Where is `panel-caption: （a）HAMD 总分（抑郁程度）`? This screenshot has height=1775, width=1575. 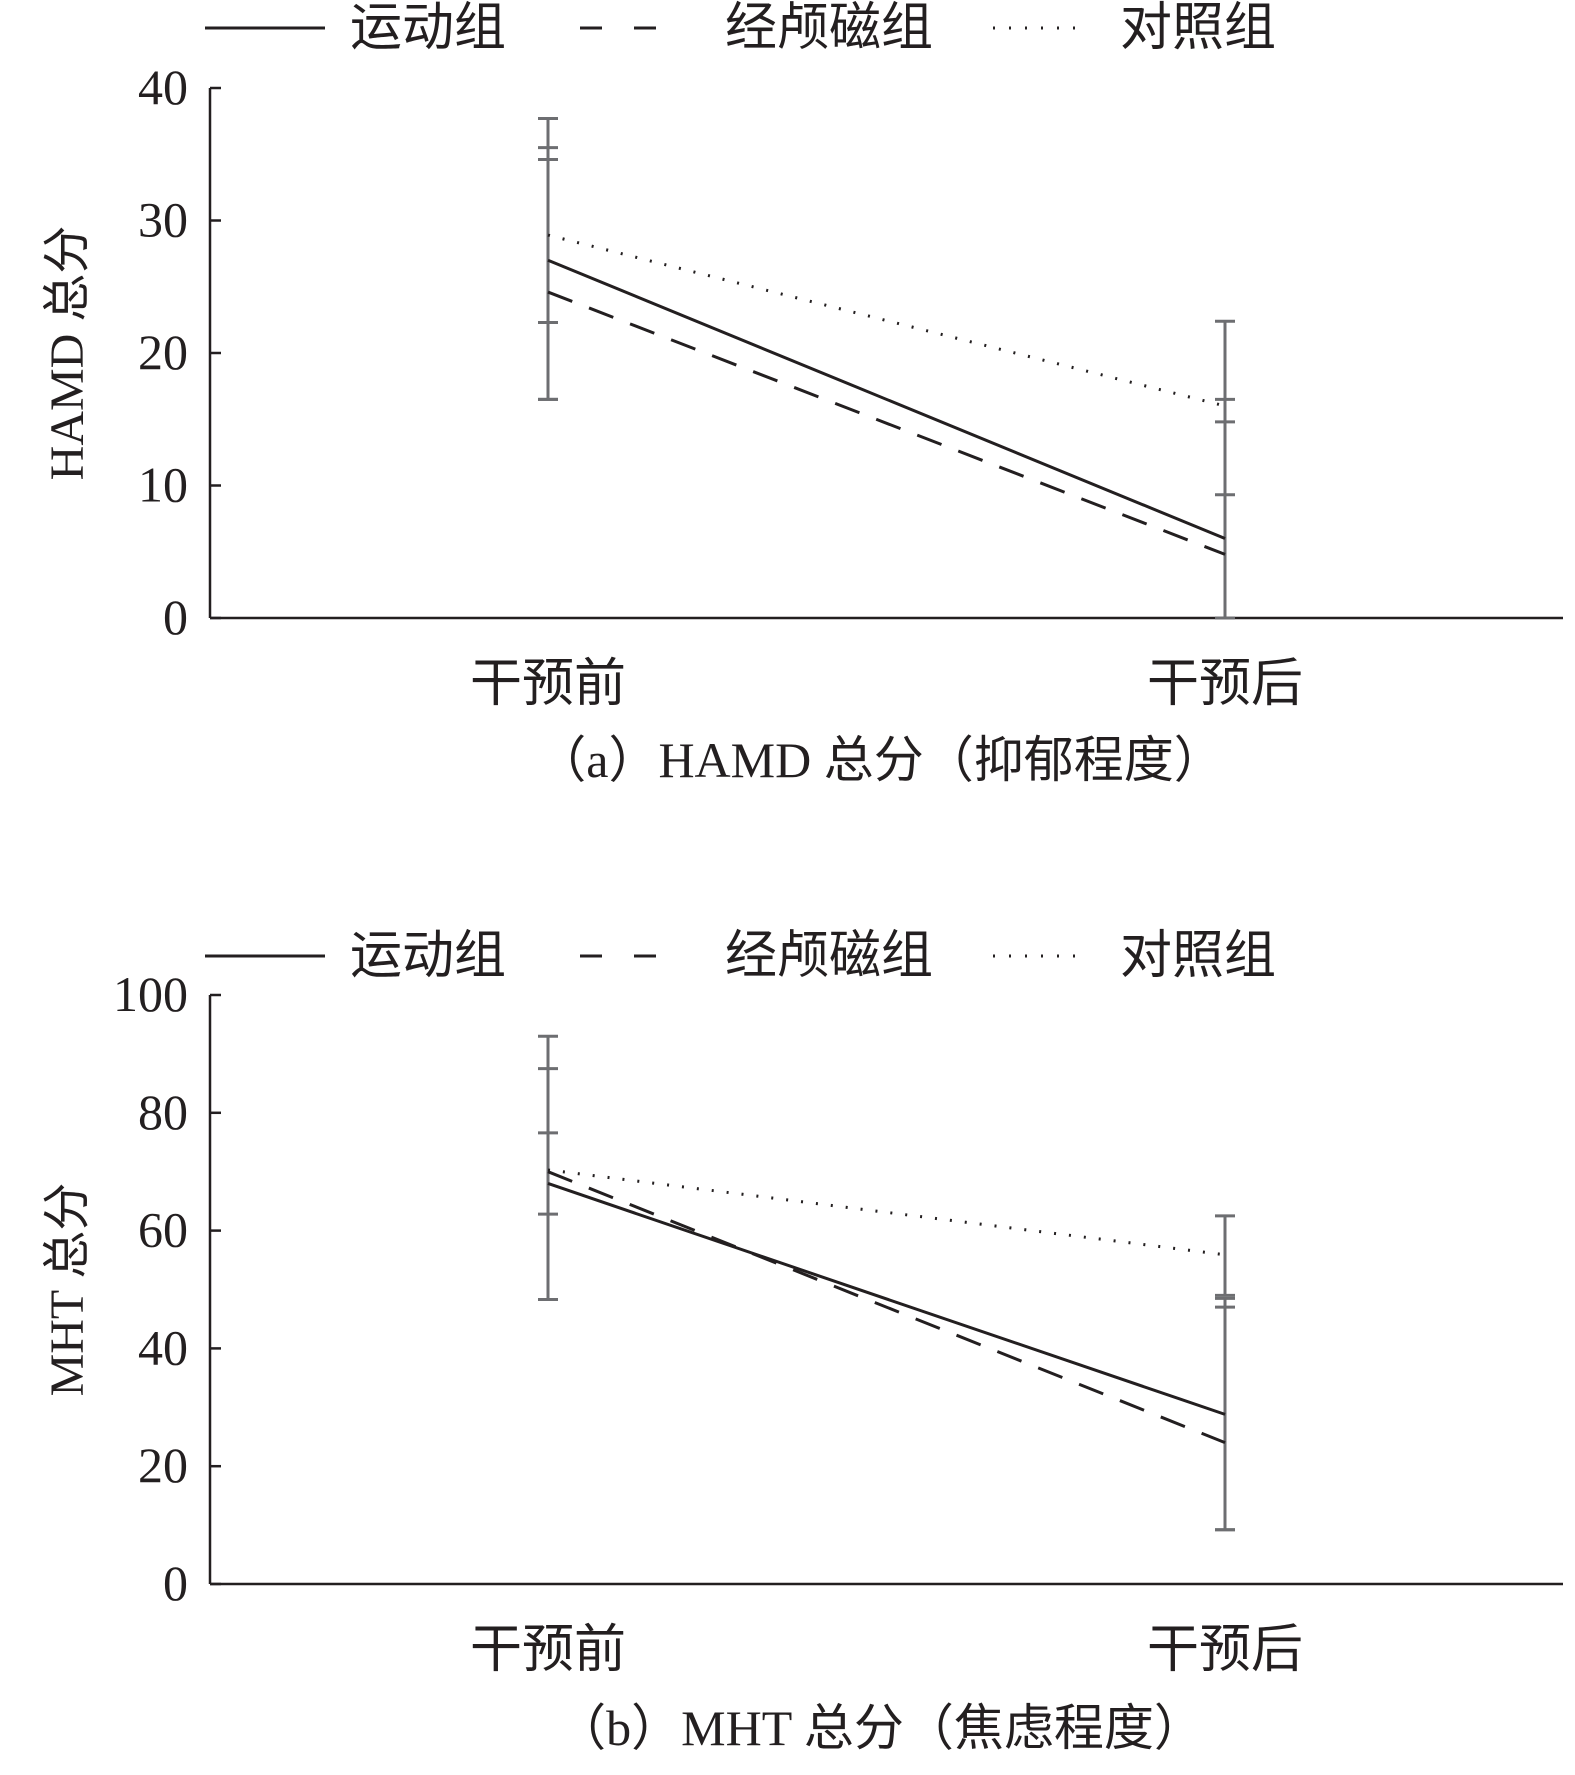
panel-caption: （a）HAMD 总分（抑郁程度） is located at coordinates (879, 760).